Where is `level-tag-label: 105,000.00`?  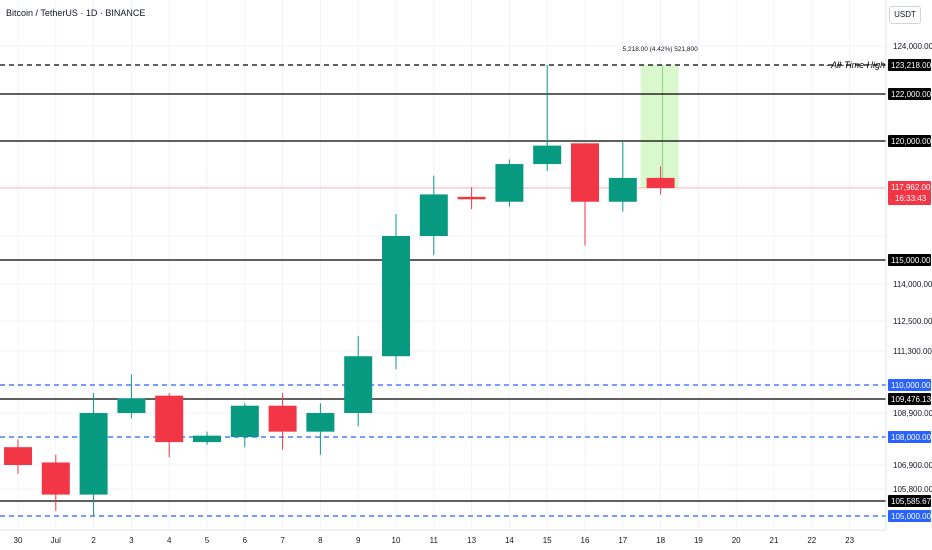
level-tag-label: 105,000.00 is located at coordinates (911, 516).